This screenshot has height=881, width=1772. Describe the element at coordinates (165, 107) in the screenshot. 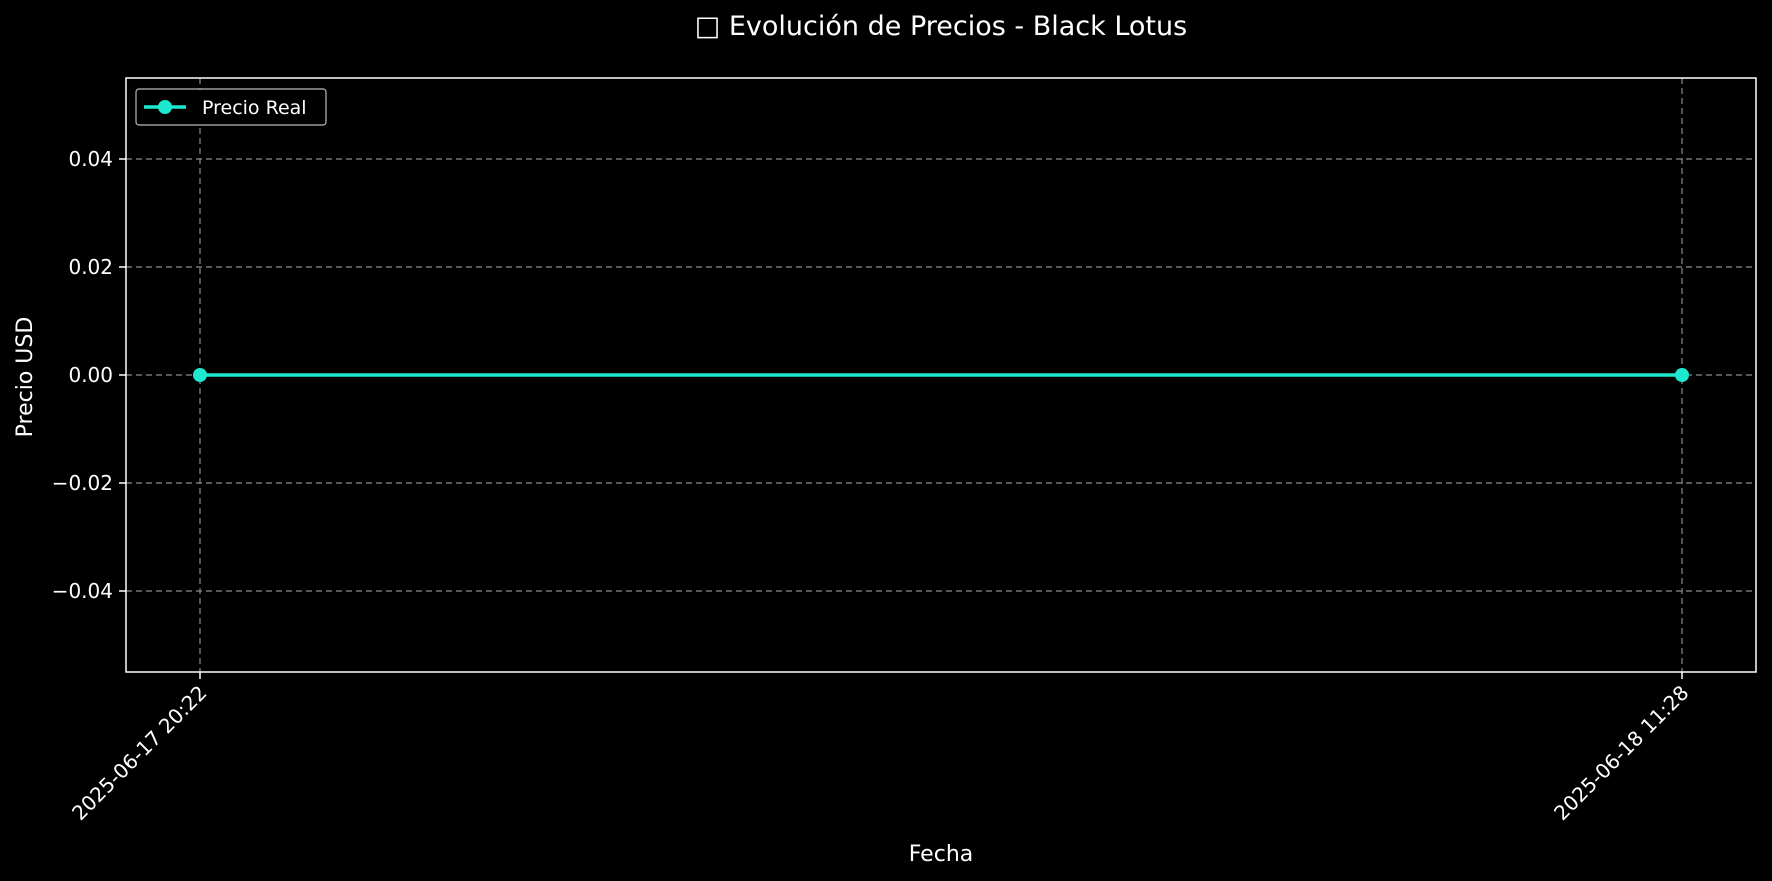

I see `legend-marker-swatch` at that location.